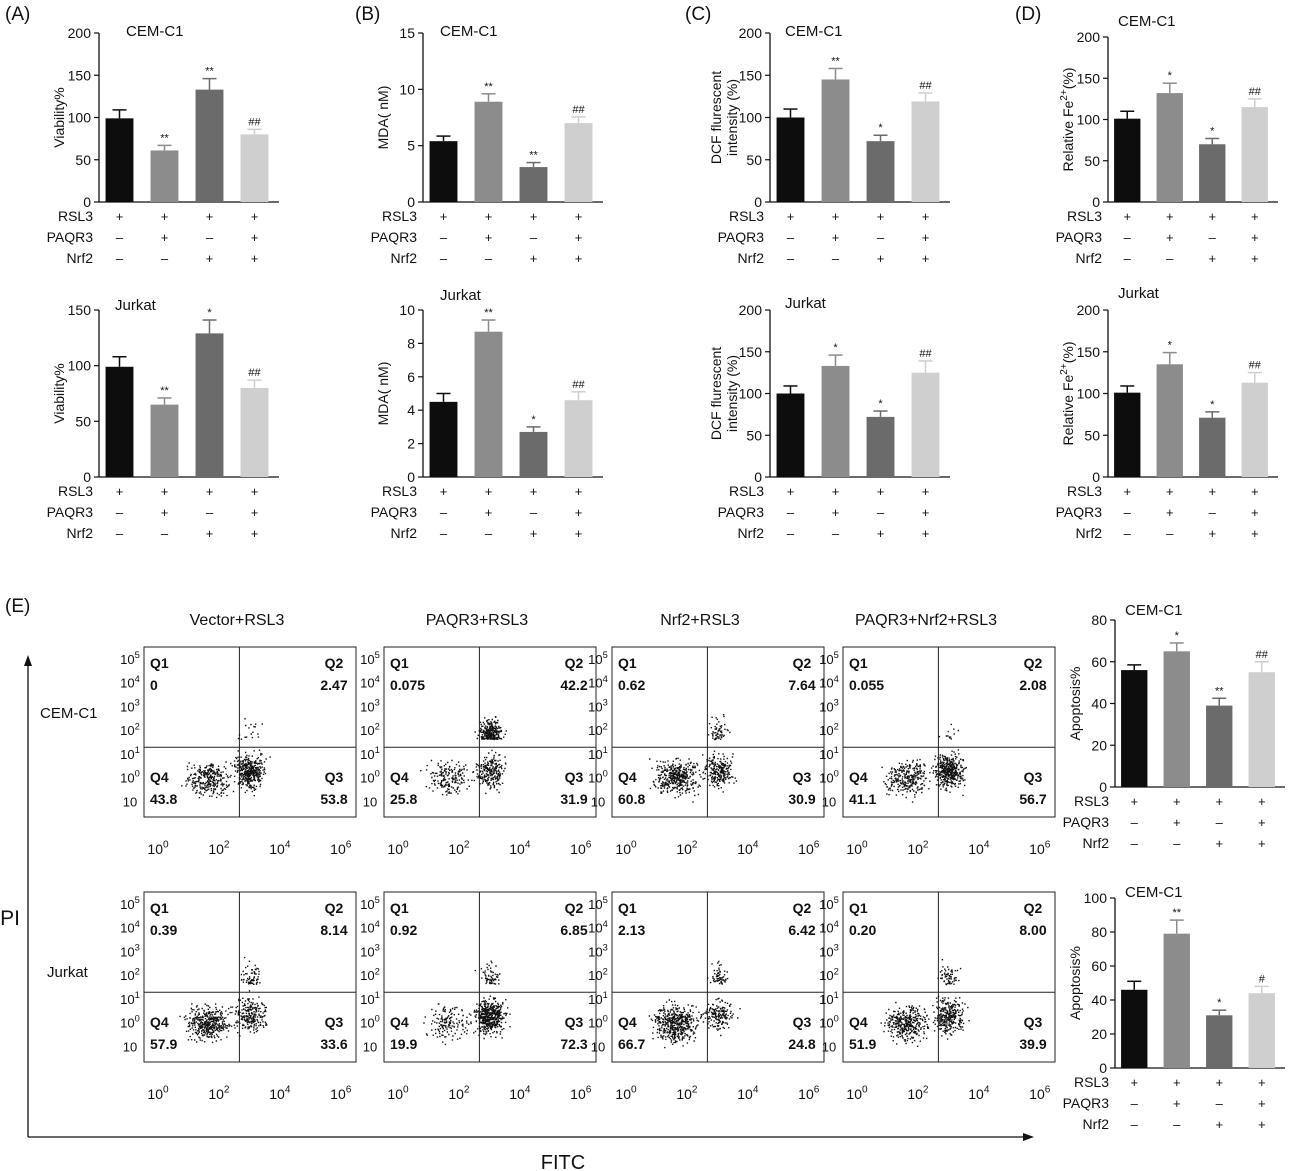 The image size is (1300, 1171). I want to click on significance-mark: ##, so click(1262, 655).